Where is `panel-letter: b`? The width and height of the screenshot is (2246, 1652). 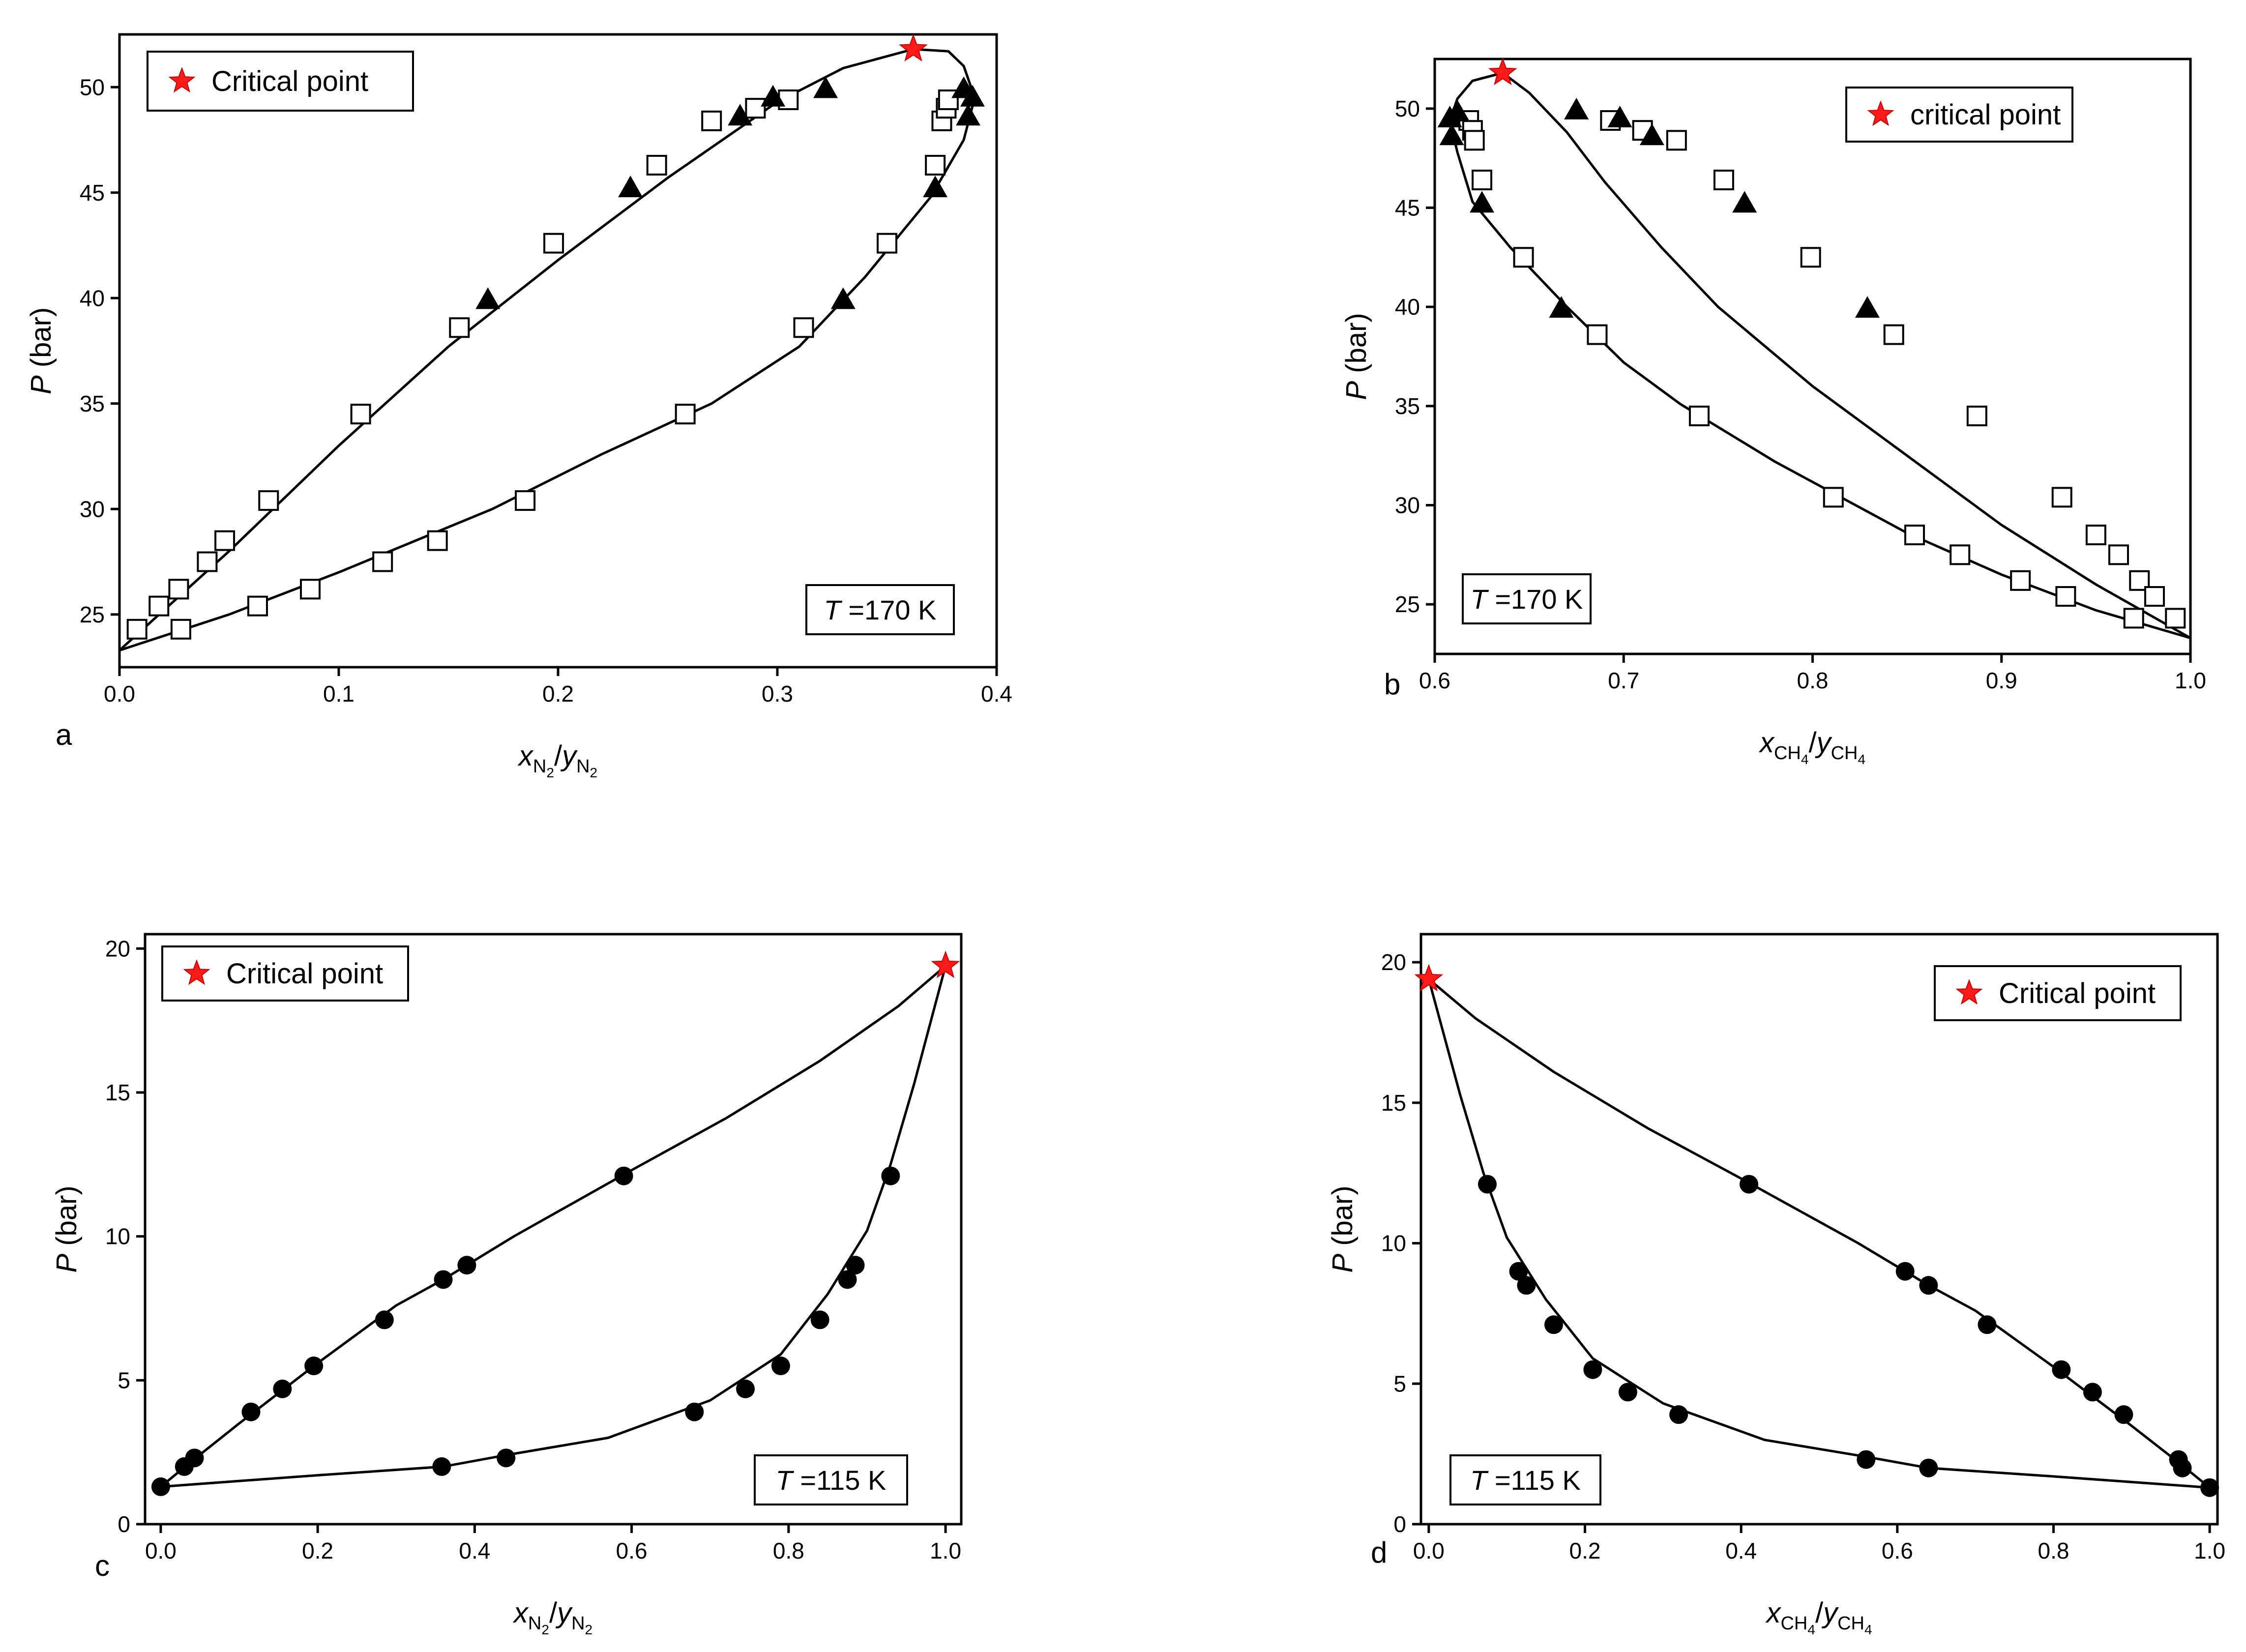
panel-letter: b is located at coordinates (1392, 684).